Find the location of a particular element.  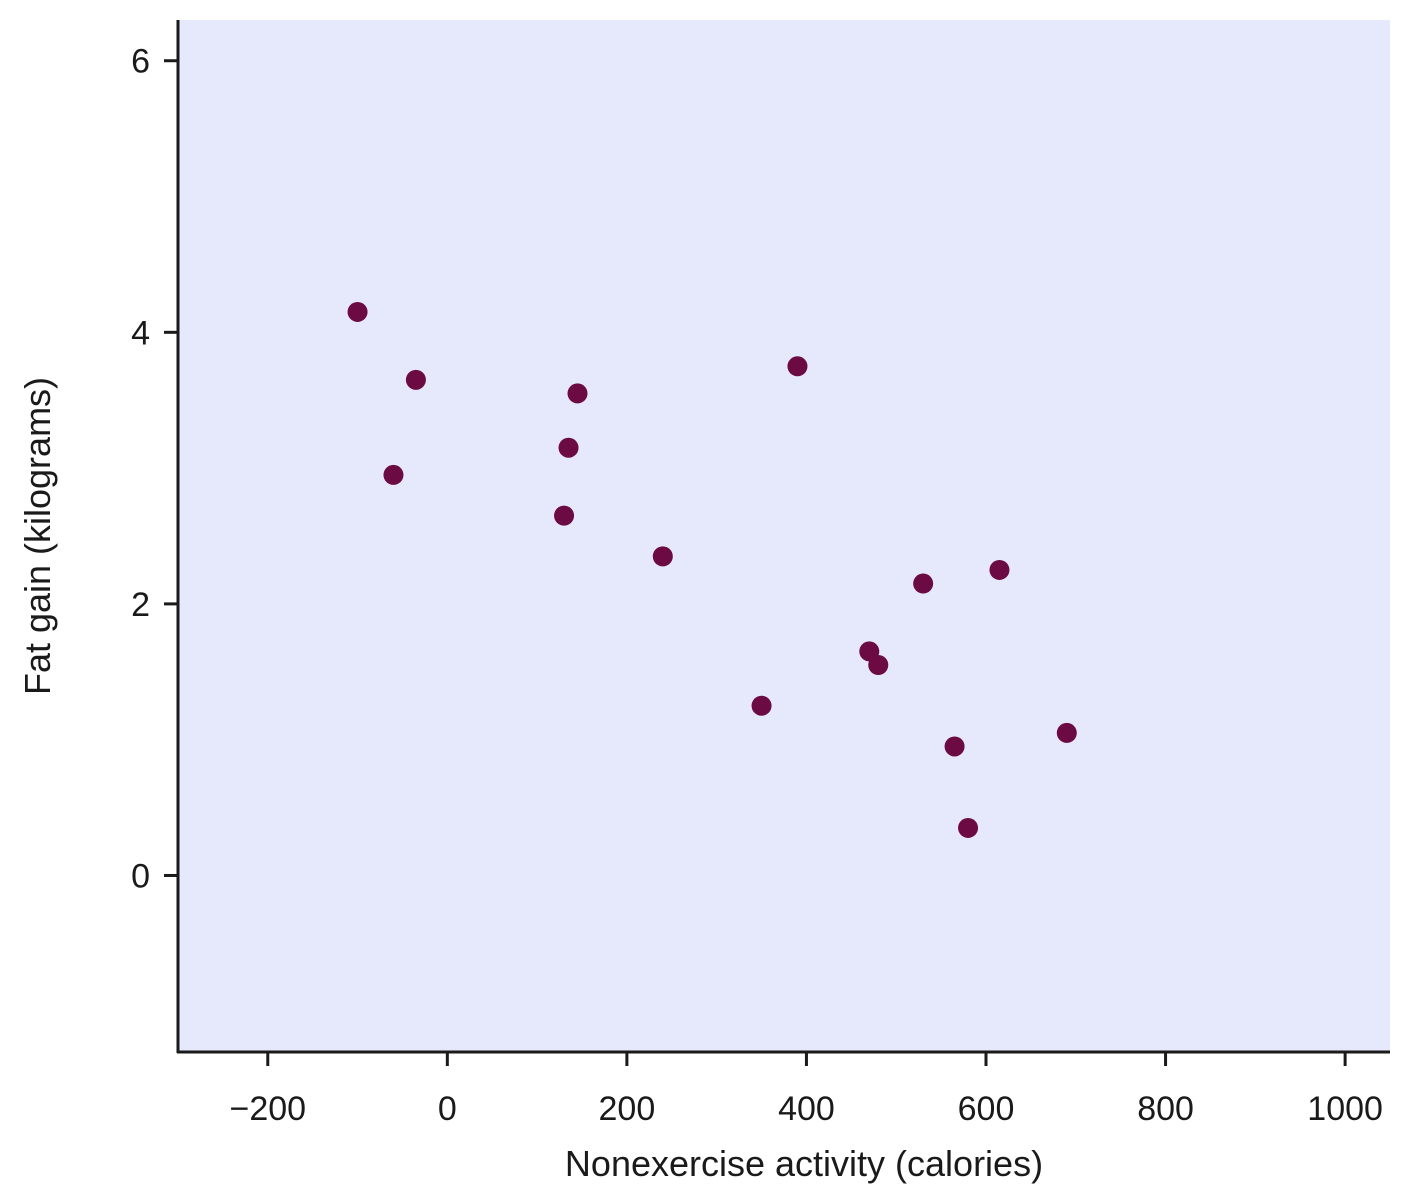

x-axis-title: Nonexercise activity (calories) is located at coordinates (804, 1163).